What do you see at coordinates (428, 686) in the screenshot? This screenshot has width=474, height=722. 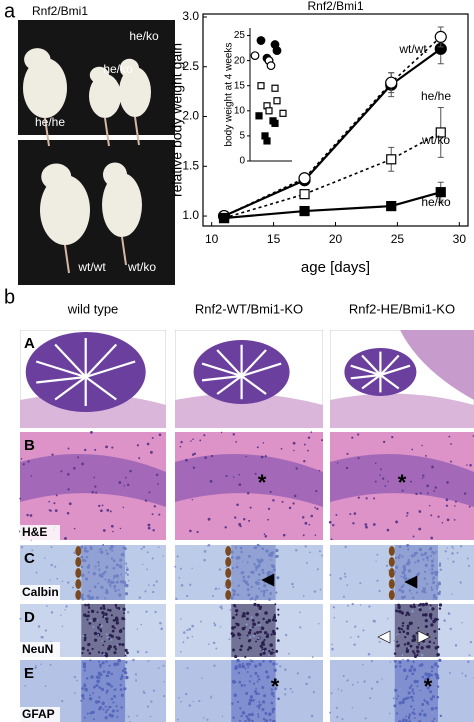 I see `asterisk: *` at bounding box center [428, 686].